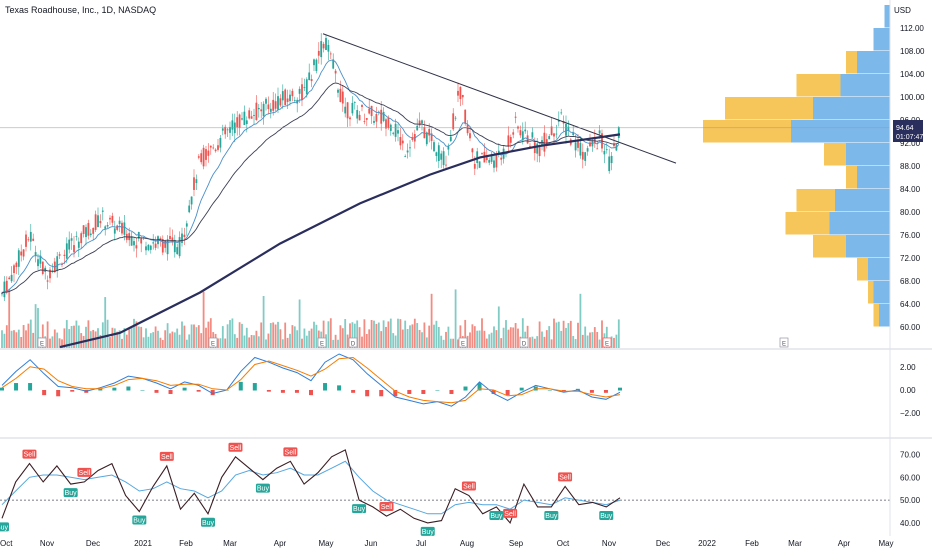 Image resolution: width=932 pixels, height=550 pixels. What do you see at coordinates (143, 543) in the screenshot?
I see `time-tick-label: 2021` at bounding box center [143, 543].